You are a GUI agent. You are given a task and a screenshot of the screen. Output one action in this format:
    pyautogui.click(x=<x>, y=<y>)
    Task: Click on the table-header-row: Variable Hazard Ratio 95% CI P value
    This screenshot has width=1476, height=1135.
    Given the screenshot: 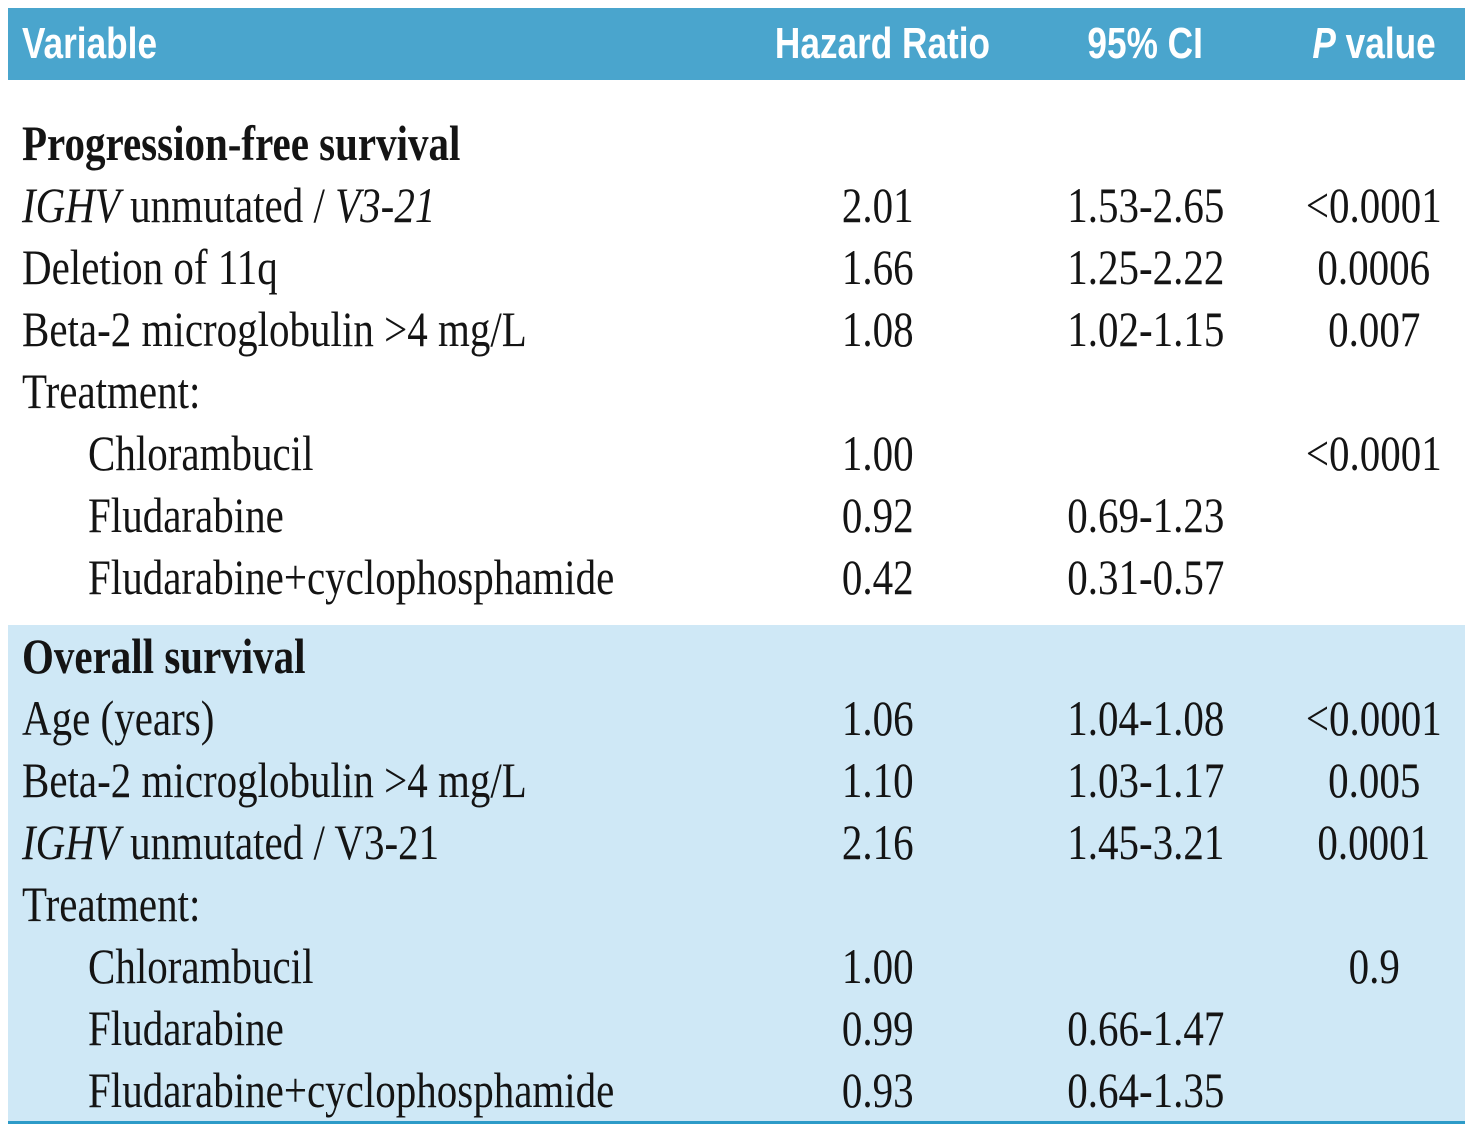 What is the action you would take?
    pyautogui.click(x=736, y=44)
    